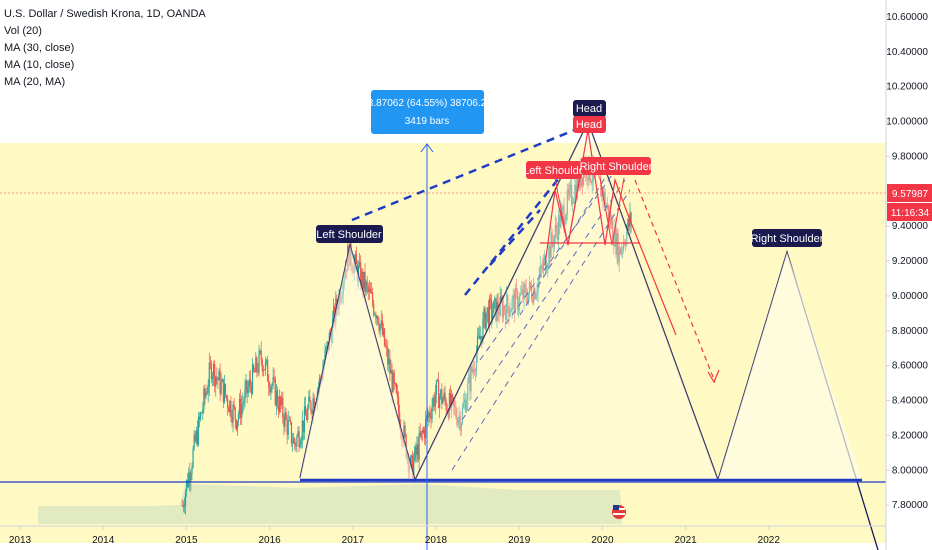 The image size is (932, 550). Describe the element at coordinates (427, 148) in the screenshot. I see `measure-arrow` at that location.